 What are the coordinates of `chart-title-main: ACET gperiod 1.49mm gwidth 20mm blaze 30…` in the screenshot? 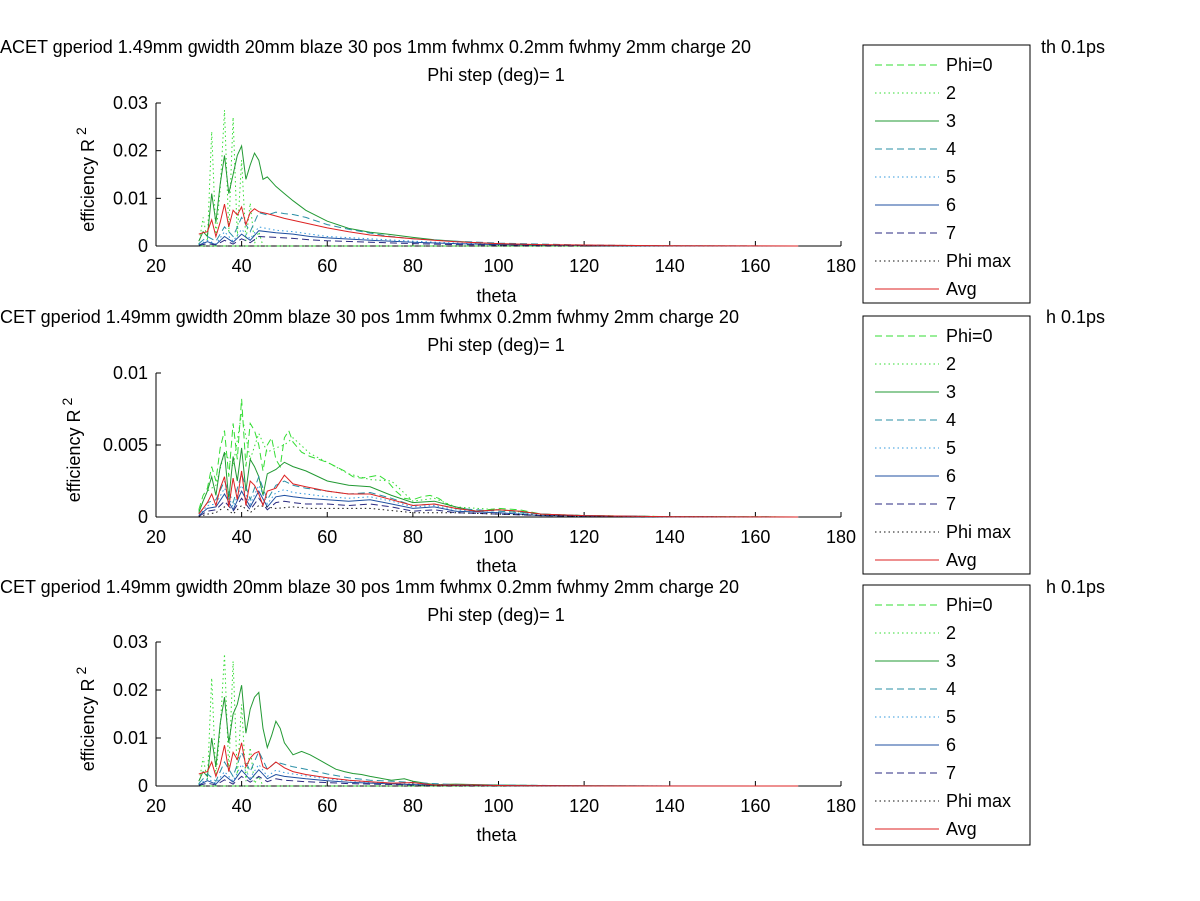 It's located at (375, 47).